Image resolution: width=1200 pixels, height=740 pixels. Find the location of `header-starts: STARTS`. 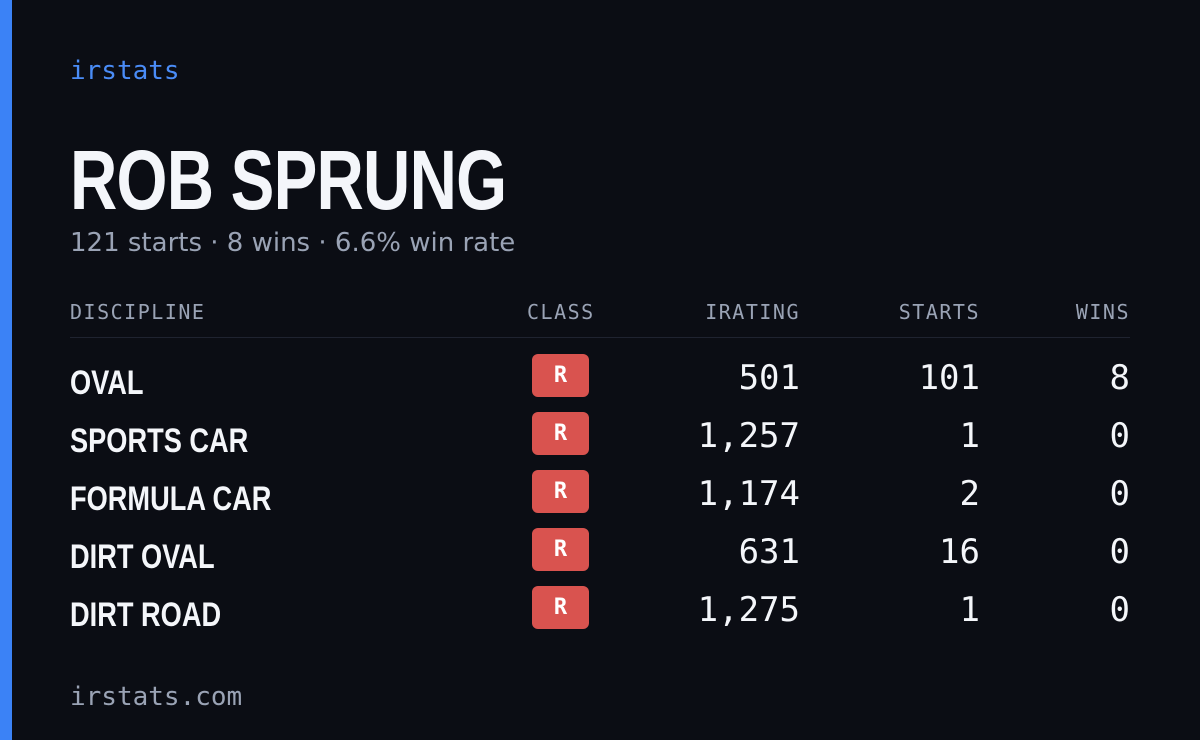

header-starts: STARTS is located at coordinates (939, 312).